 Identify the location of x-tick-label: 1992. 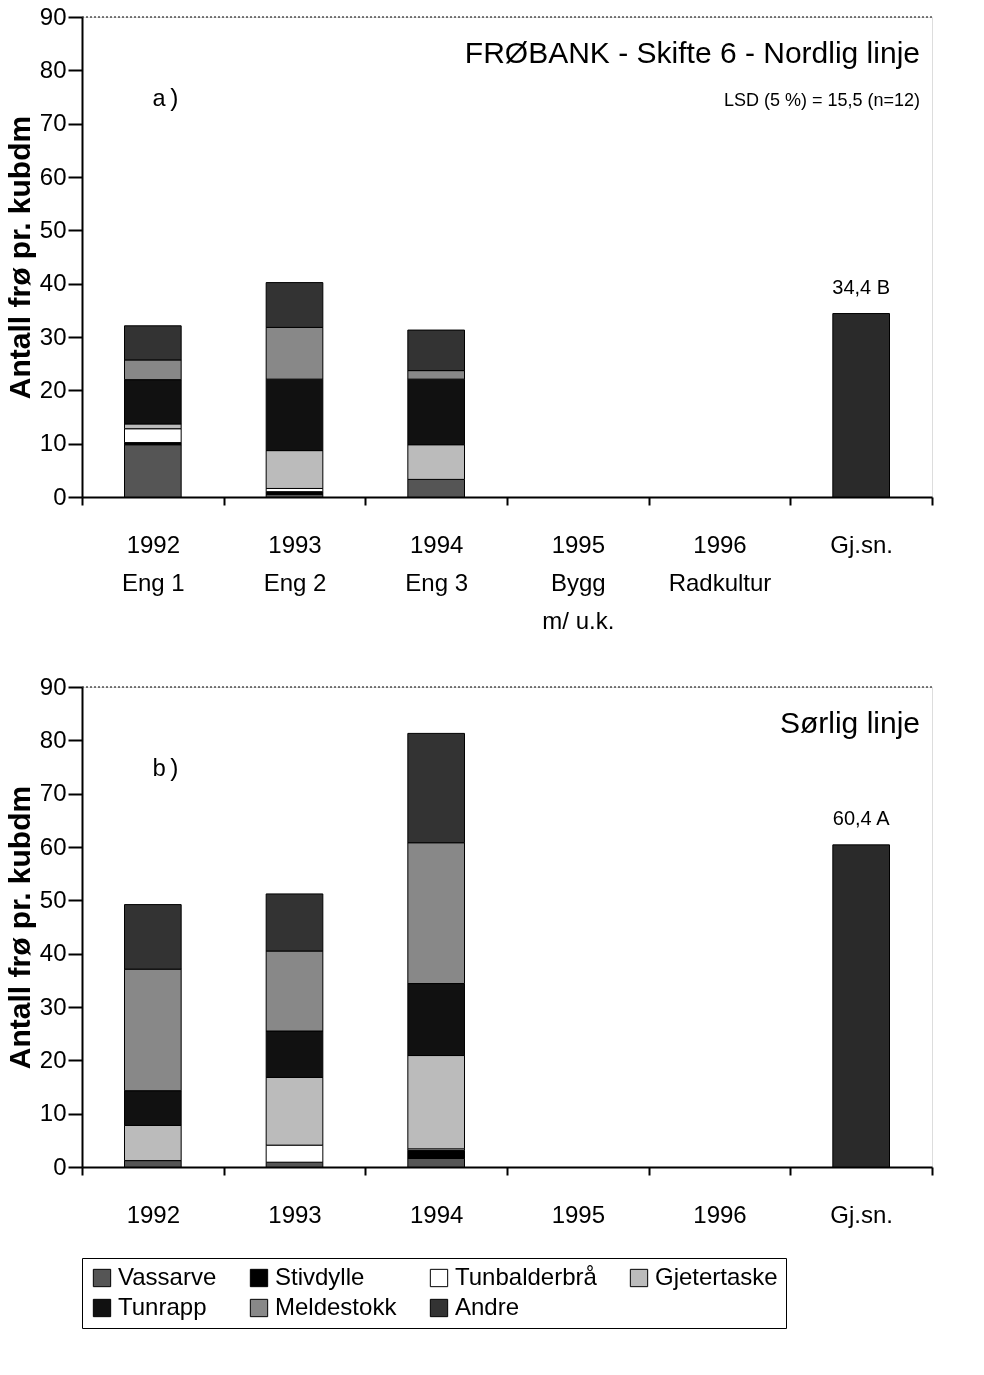
(153, 1214).